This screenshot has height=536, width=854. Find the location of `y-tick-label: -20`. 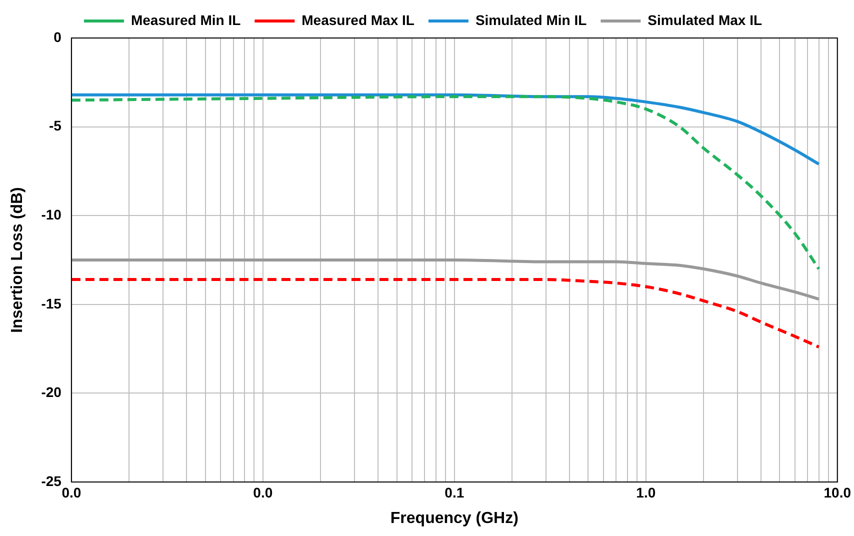

y-tick-label: -20 is located at coordinates (51, 392).